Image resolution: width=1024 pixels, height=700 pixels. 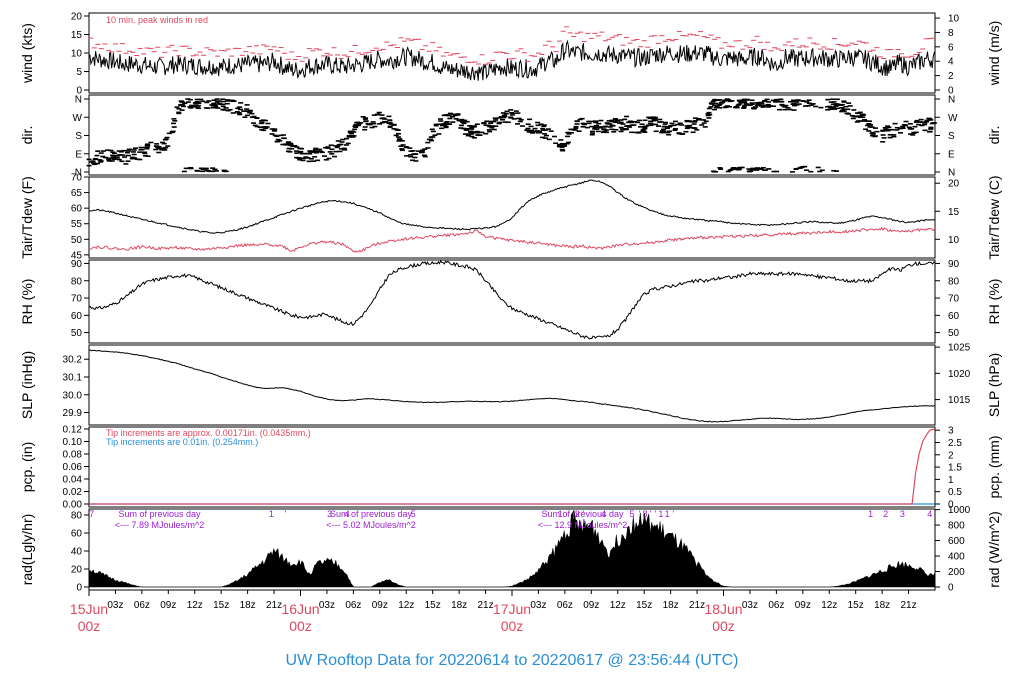 What do you see at coordinates (78, 173) in the screenshot?
I see `y-tick-label-left: N` at bounding box center [78, 173].